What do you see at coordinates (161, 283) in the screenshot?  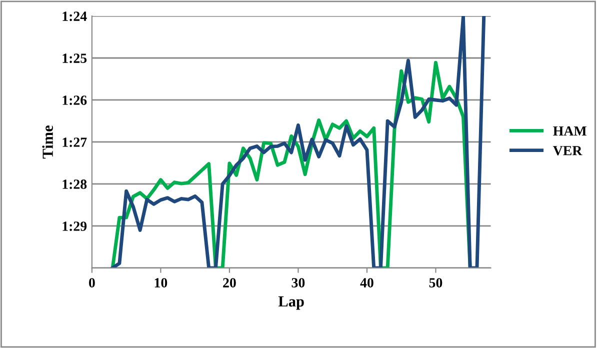 I see `x-tick-label: 10` at bounding box center [161, 283].